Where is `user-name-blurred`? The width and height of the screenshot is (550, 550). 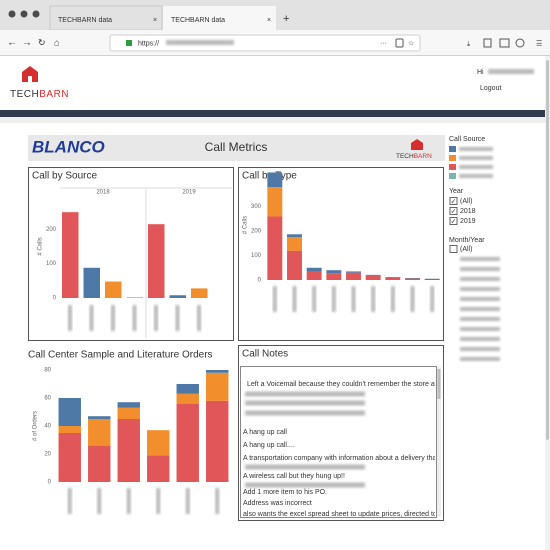
user-name-blurred is located at coordinates (511, 71).